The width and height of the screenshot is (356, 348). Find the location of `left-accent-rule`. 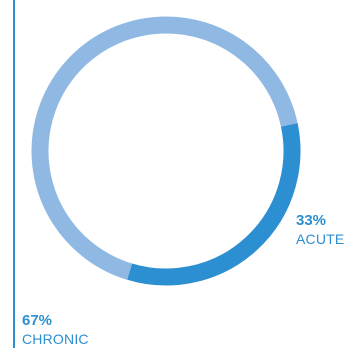

left-accent-rule is located at coordinates (14, 174).